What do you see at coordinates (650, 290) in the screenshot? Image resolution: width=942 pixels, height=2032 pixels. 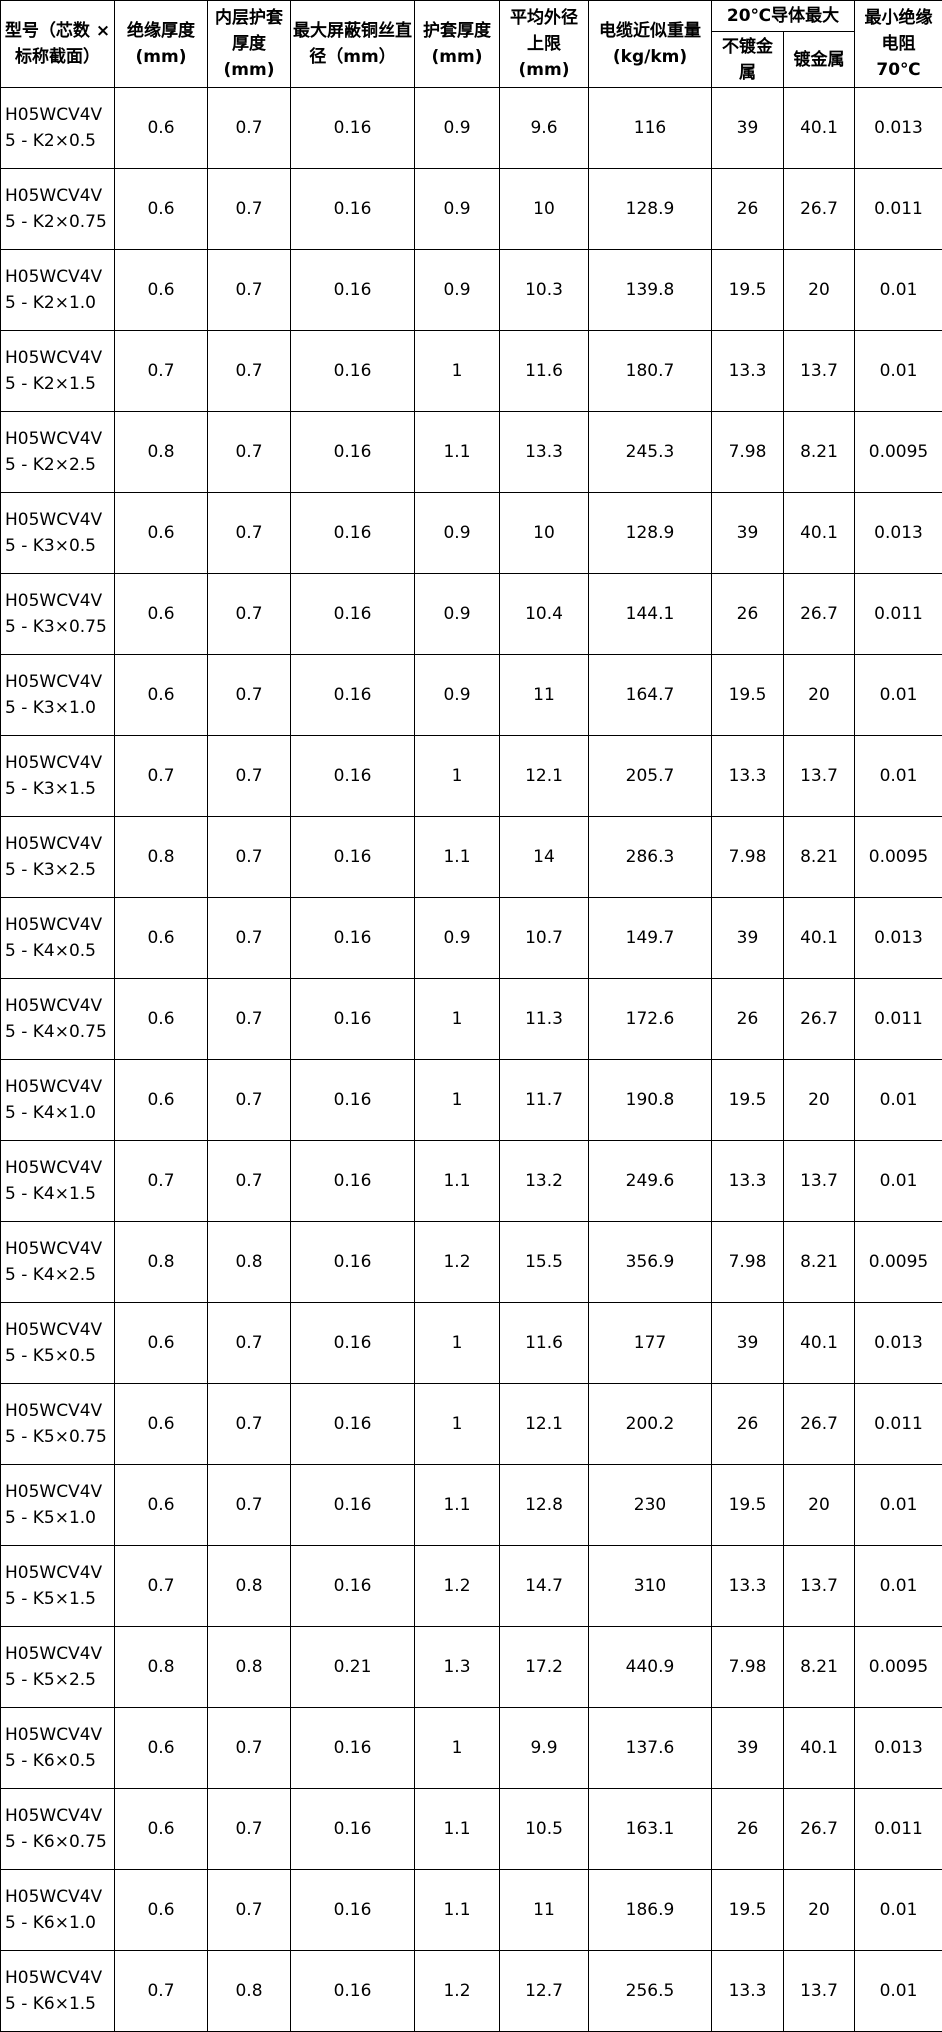 I see `value-cell: 139.8` at bounding box center [650, 290].